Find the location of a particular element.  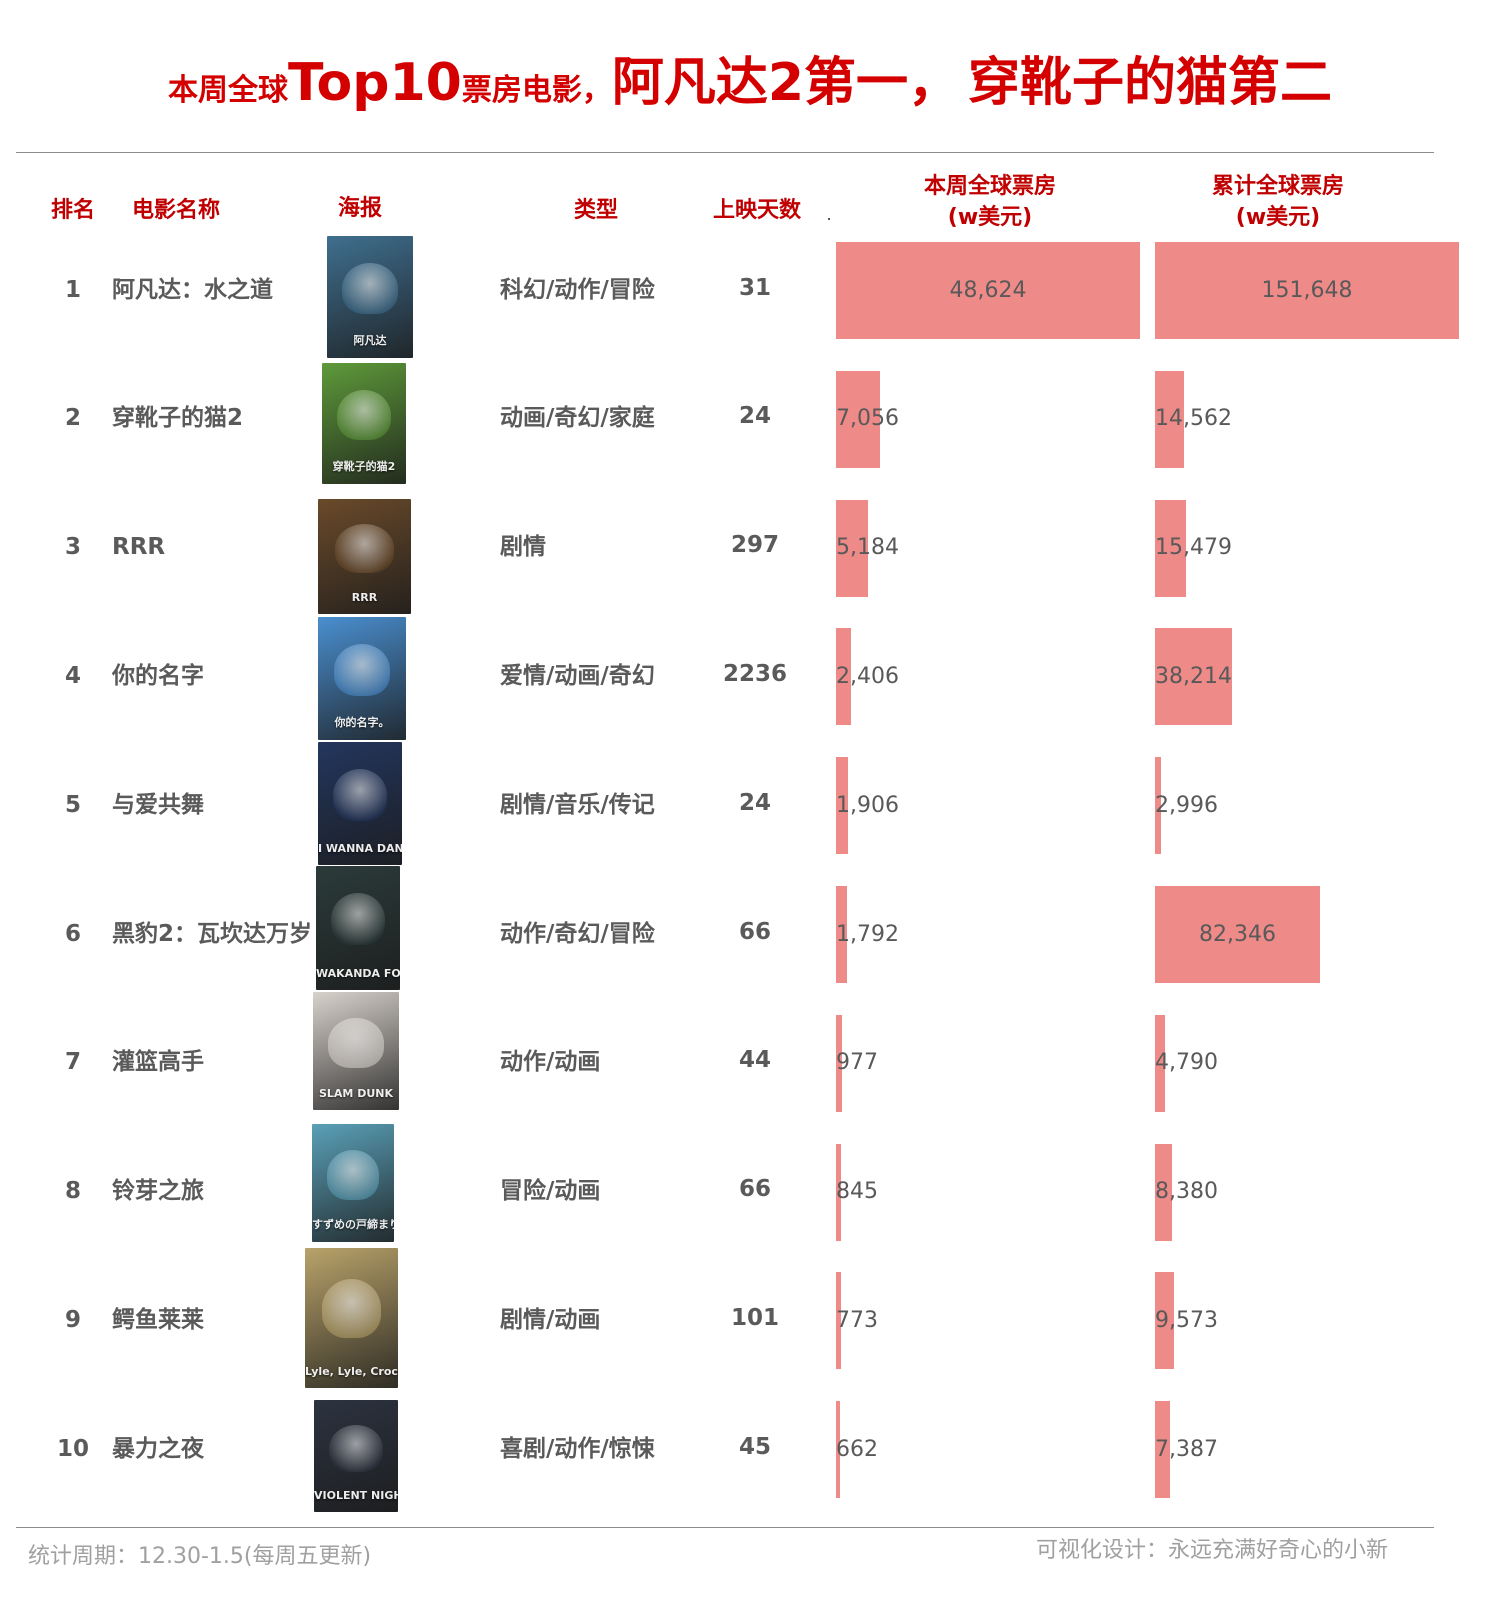

poster-title: RRR is located at coordinates (364, 597).